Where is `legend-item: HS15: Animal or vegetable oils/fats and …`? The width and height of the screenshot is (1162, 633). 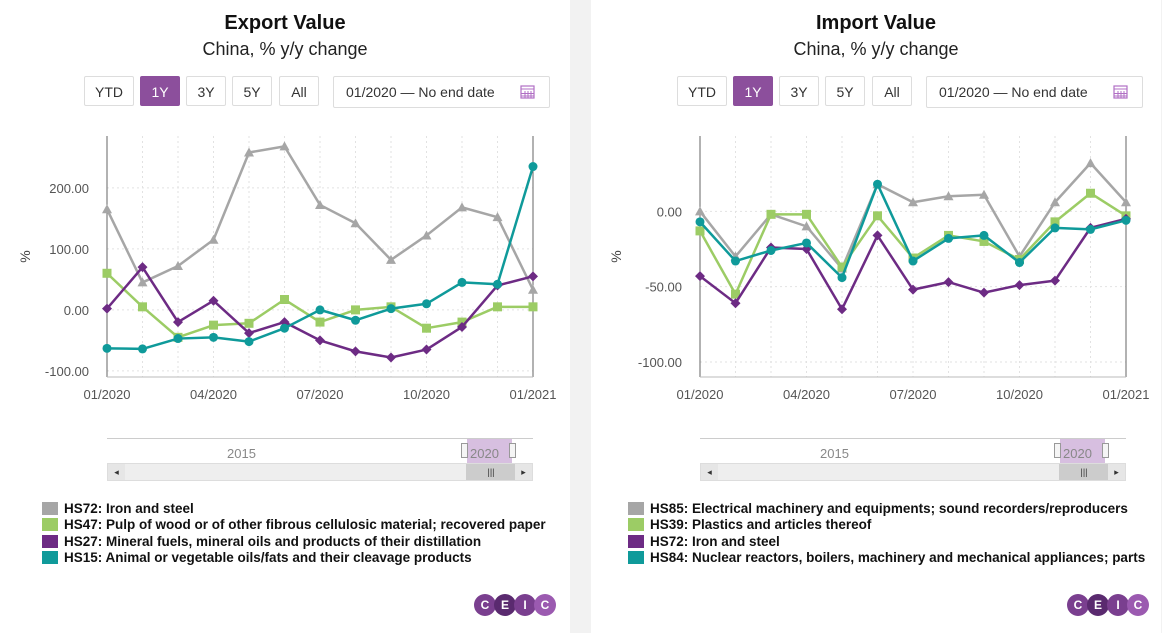
legend-item: HS15: Animal or vegetable oils/fats and … is located at coordinates (294, 558).